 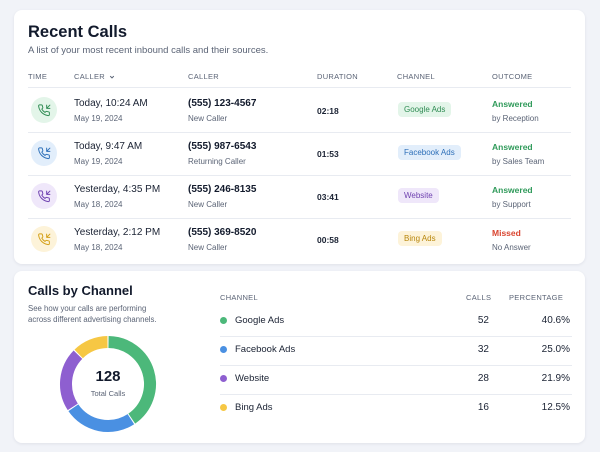 I want to click on caller-phone: (555) 123-4567, so click(x=222, y=103).